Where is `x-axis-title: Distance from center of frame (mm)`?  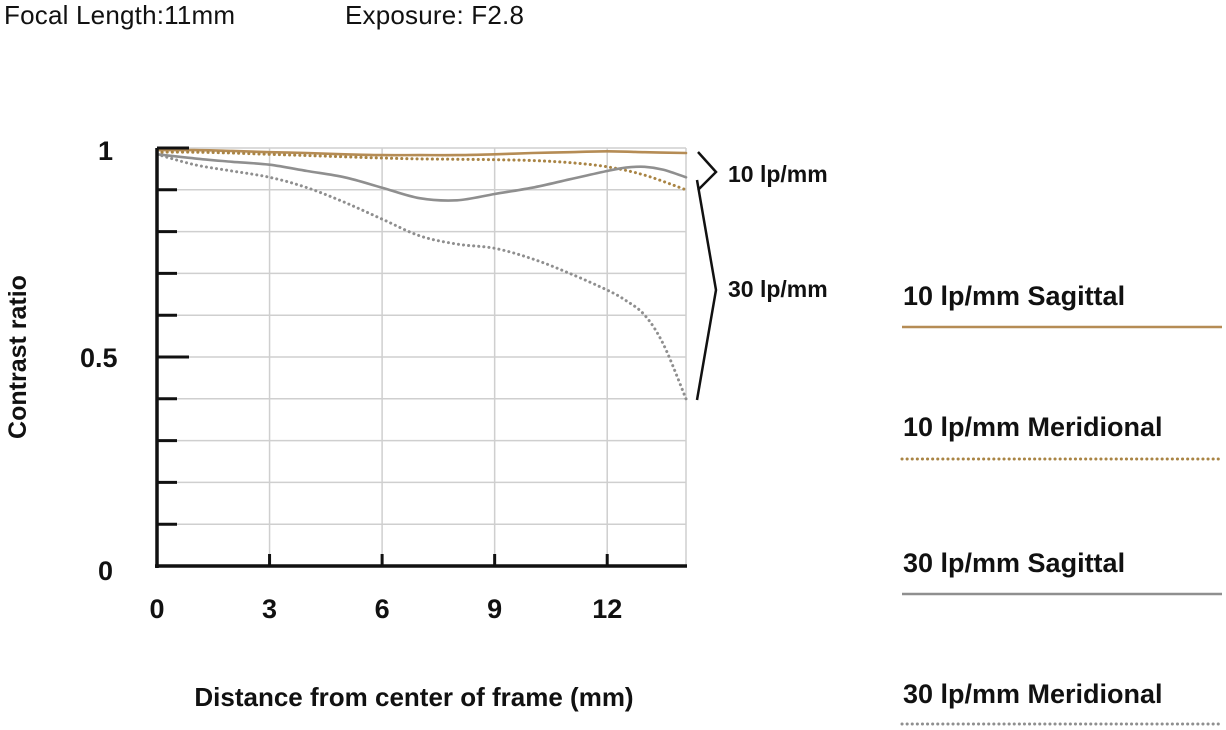 x-axis-title: Distance from center of frame (mm) is located at coordinates (413, 697).